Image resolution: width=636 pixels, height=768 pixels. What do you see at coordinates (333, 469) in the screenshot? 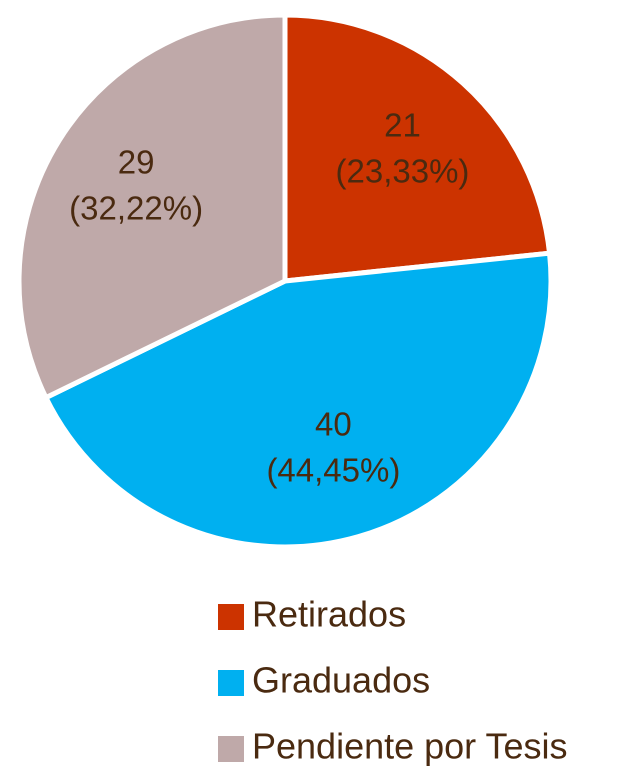
I see `percent-label: (44,45%)` at bounding box center [333, 469].